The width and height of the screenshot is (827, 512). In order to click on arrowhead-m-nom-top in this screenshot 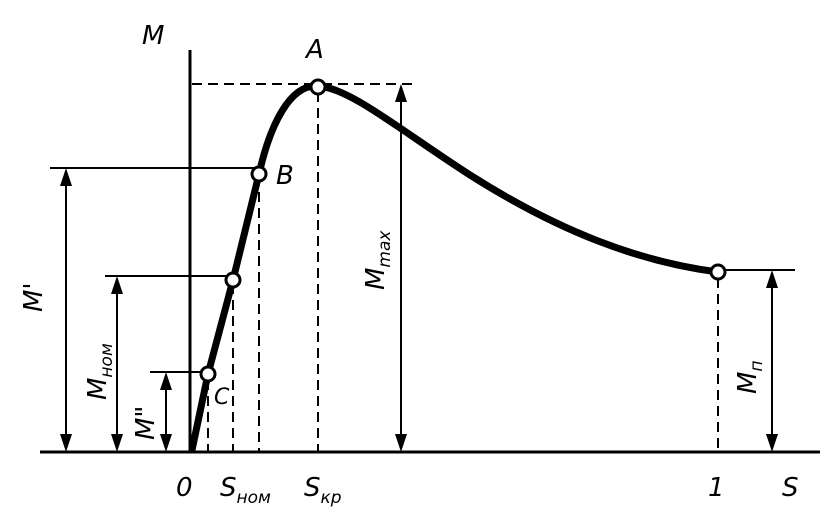, I will do `click(117, 285)`.